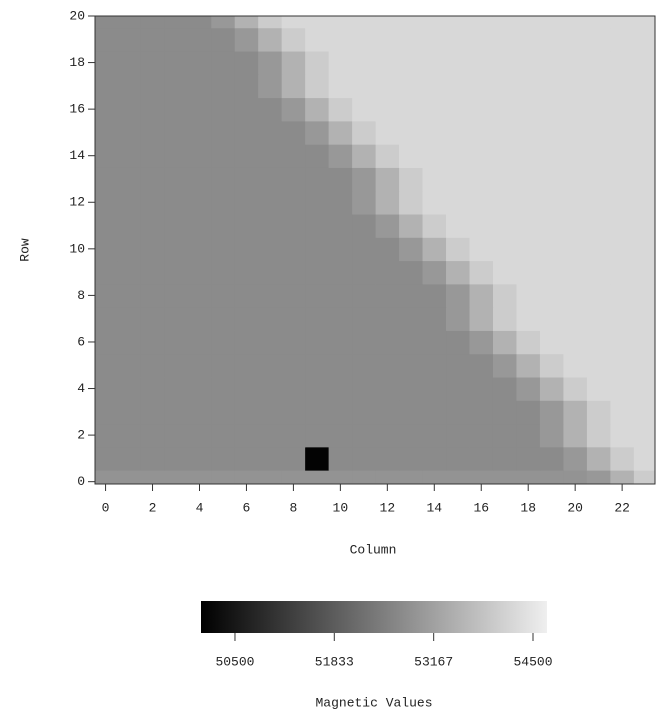 The height and width of the screenshot is (715, 660). What do you see at coordinates (334, 661) in the screenshot?
I see `colorbar-tick-label: 51833` at bounding box center [334, 661].